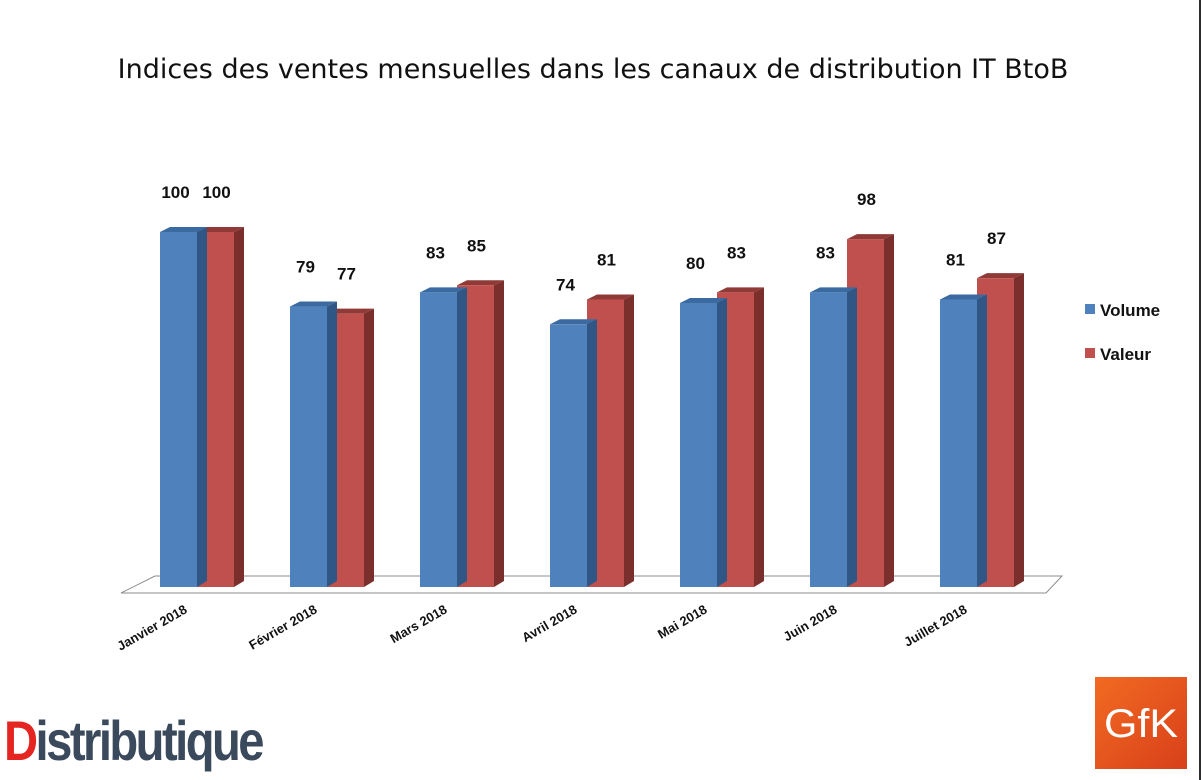  I want to click on legend-swatch-valeur, so click(1090, 353).